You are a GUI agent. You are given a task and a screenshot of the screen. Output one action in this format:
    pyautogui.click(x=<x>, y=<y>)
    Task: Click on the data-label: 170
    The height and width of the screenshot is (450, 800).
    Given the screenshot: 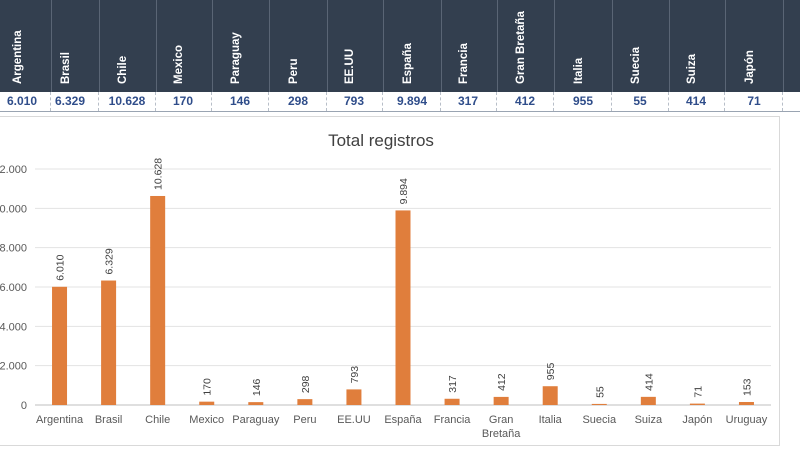 What is the action you would take?
    pyautogui.click(x=208, y=387)
    